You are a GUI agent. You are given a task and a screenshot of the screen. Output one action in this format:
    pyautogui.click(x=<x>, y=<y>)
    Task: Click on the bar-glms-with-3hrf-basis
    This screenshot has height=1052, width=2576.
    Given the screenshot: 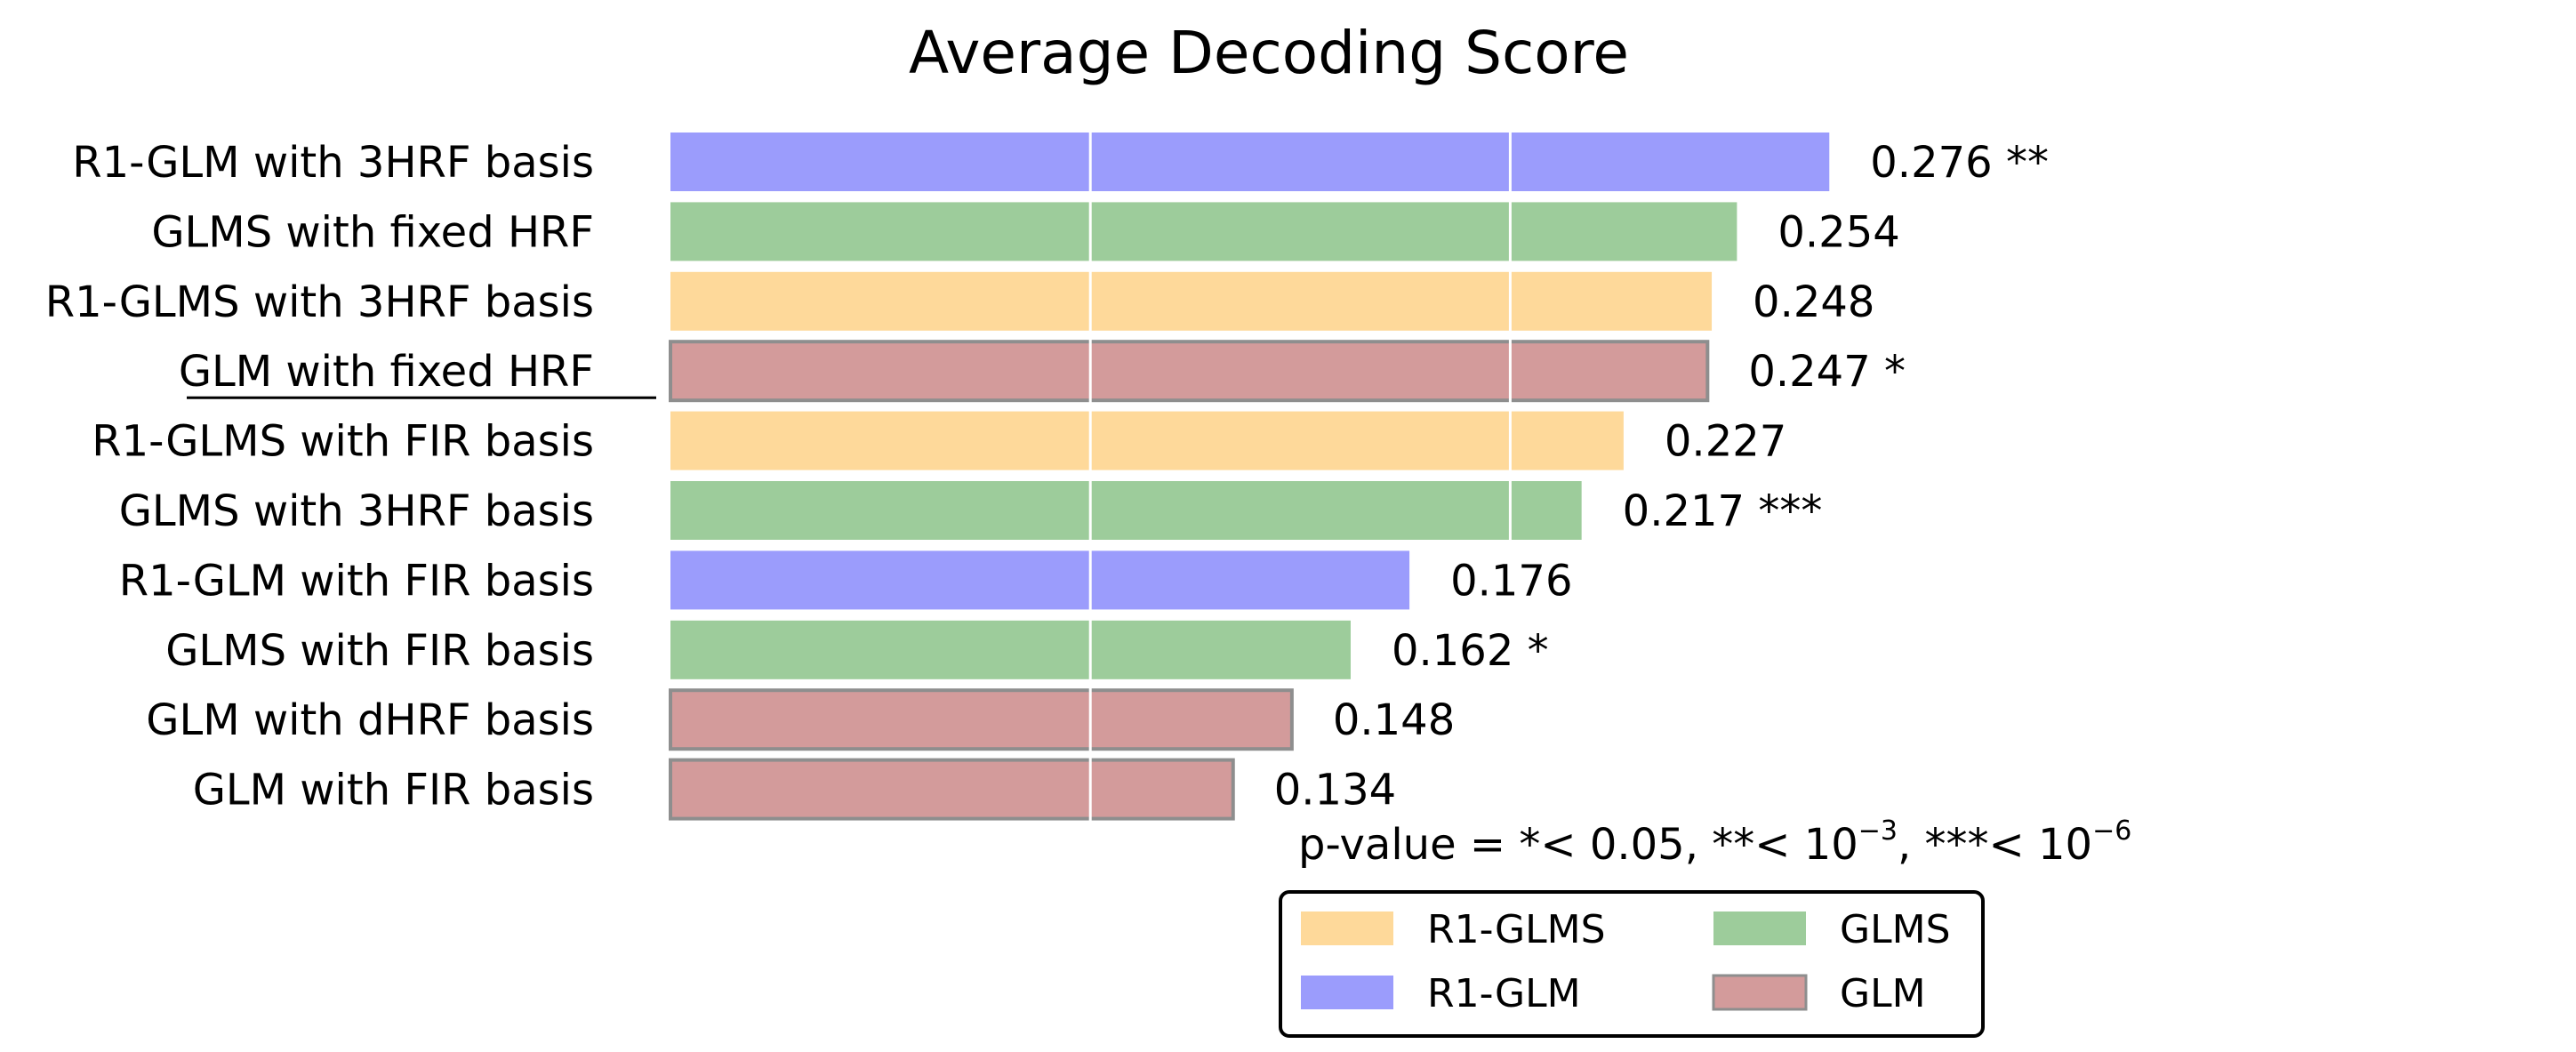 What is the action you would take?
    pyautogui.click(x=1126, y=510)
    